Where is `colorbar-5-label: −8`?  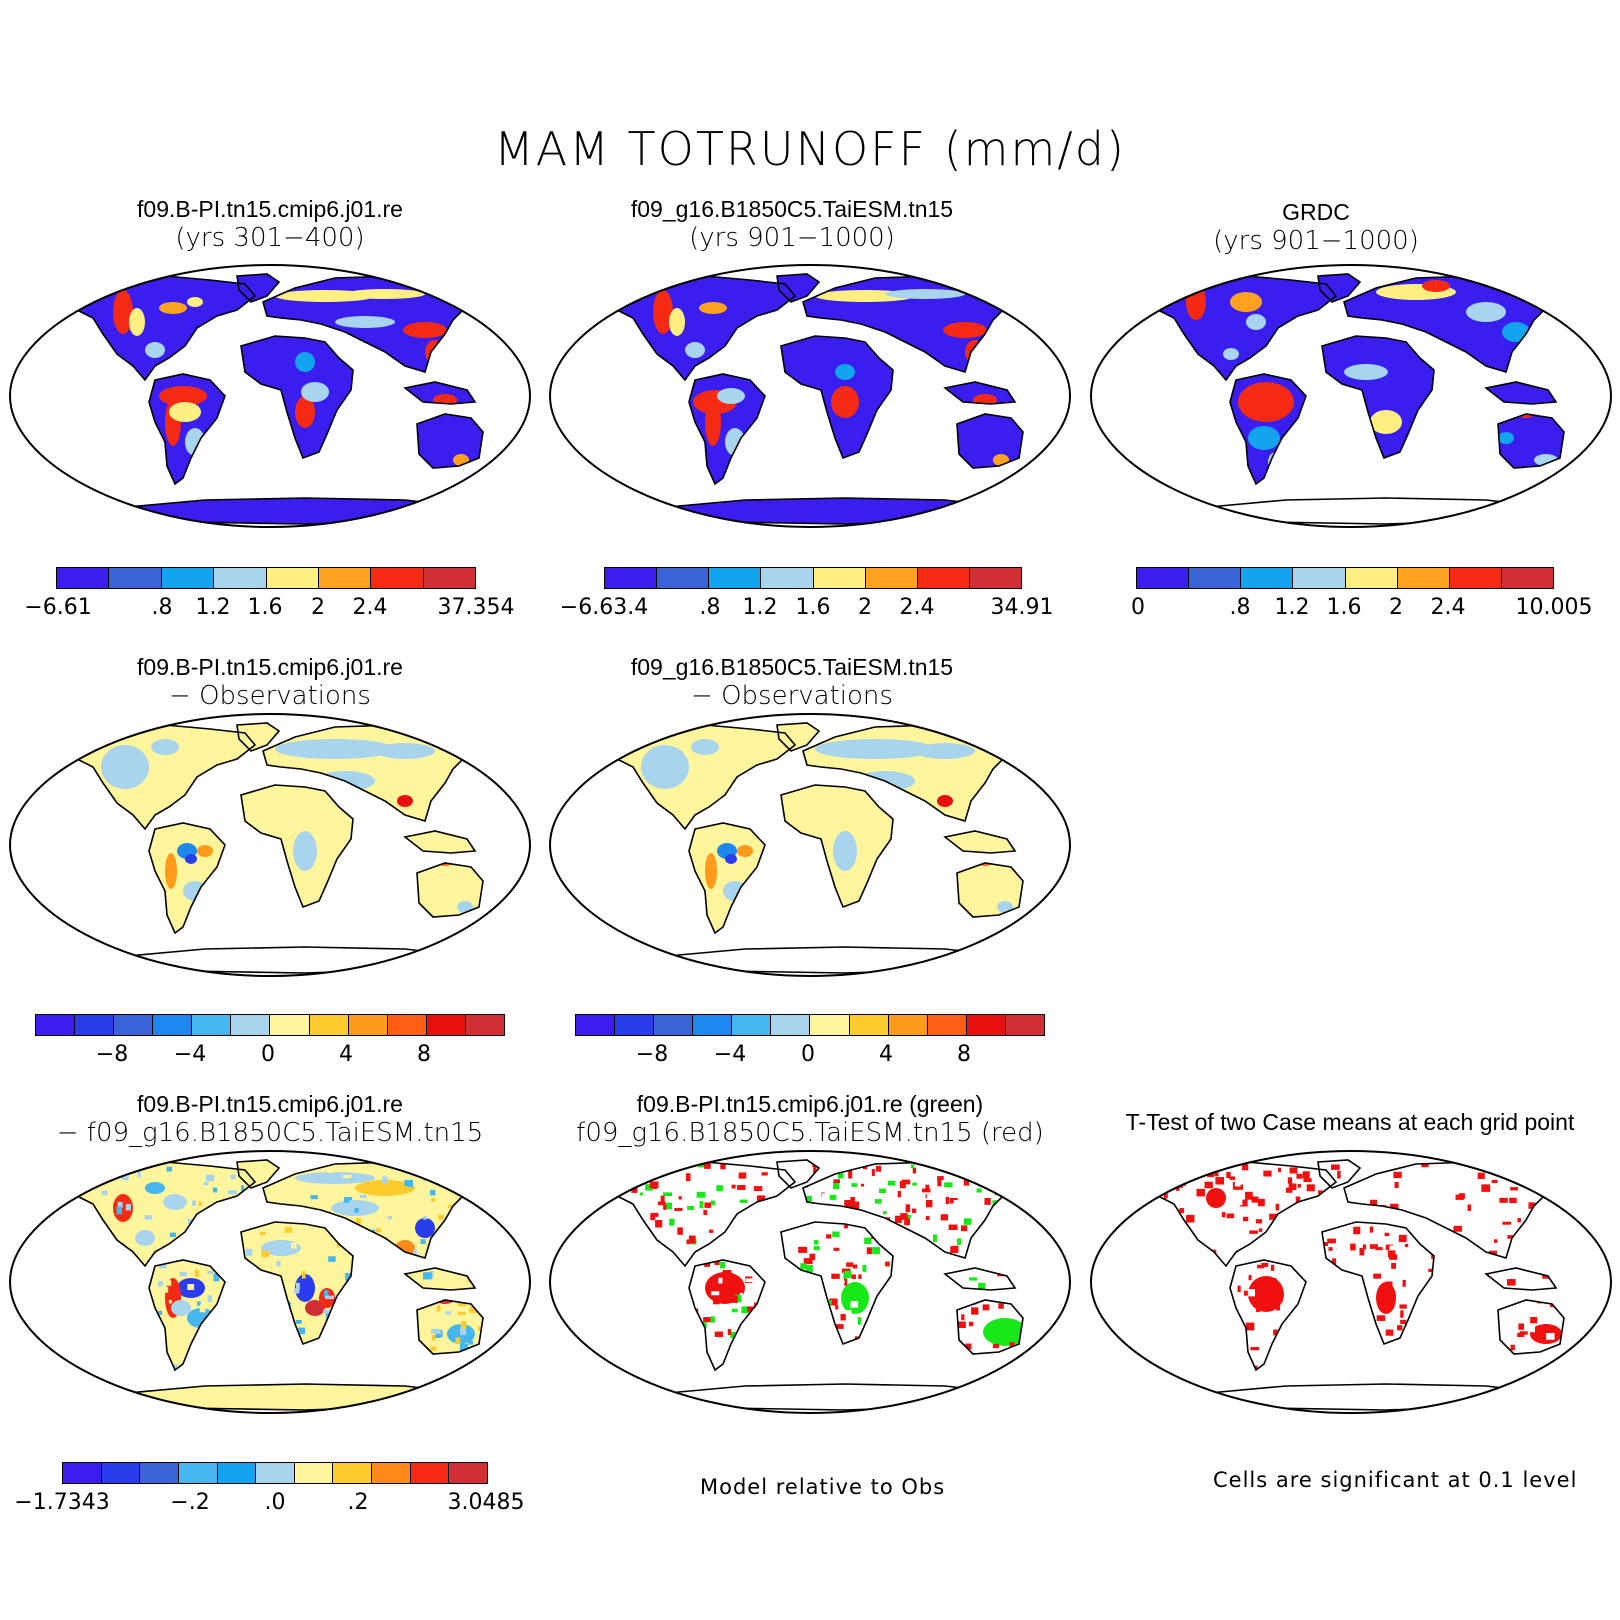
colorbar-5-label: −8 is located at coordinates (652, 1054).